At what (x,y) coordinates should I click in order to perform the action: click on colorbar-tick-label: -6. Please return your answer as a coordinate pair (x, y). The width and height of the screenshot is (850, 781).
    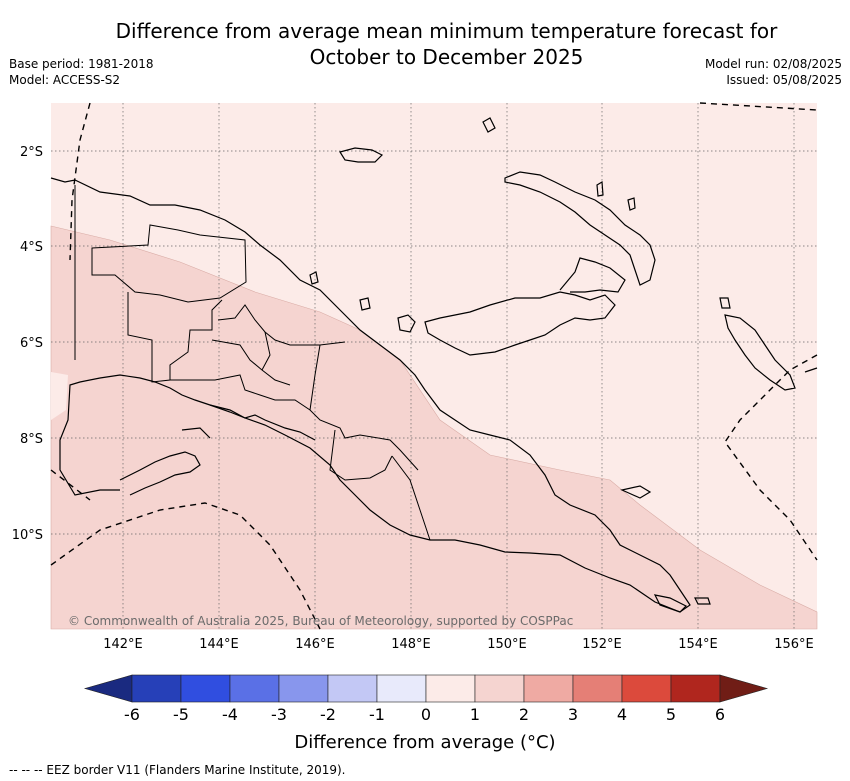
    Looking at the image, I should click on (132, 714).